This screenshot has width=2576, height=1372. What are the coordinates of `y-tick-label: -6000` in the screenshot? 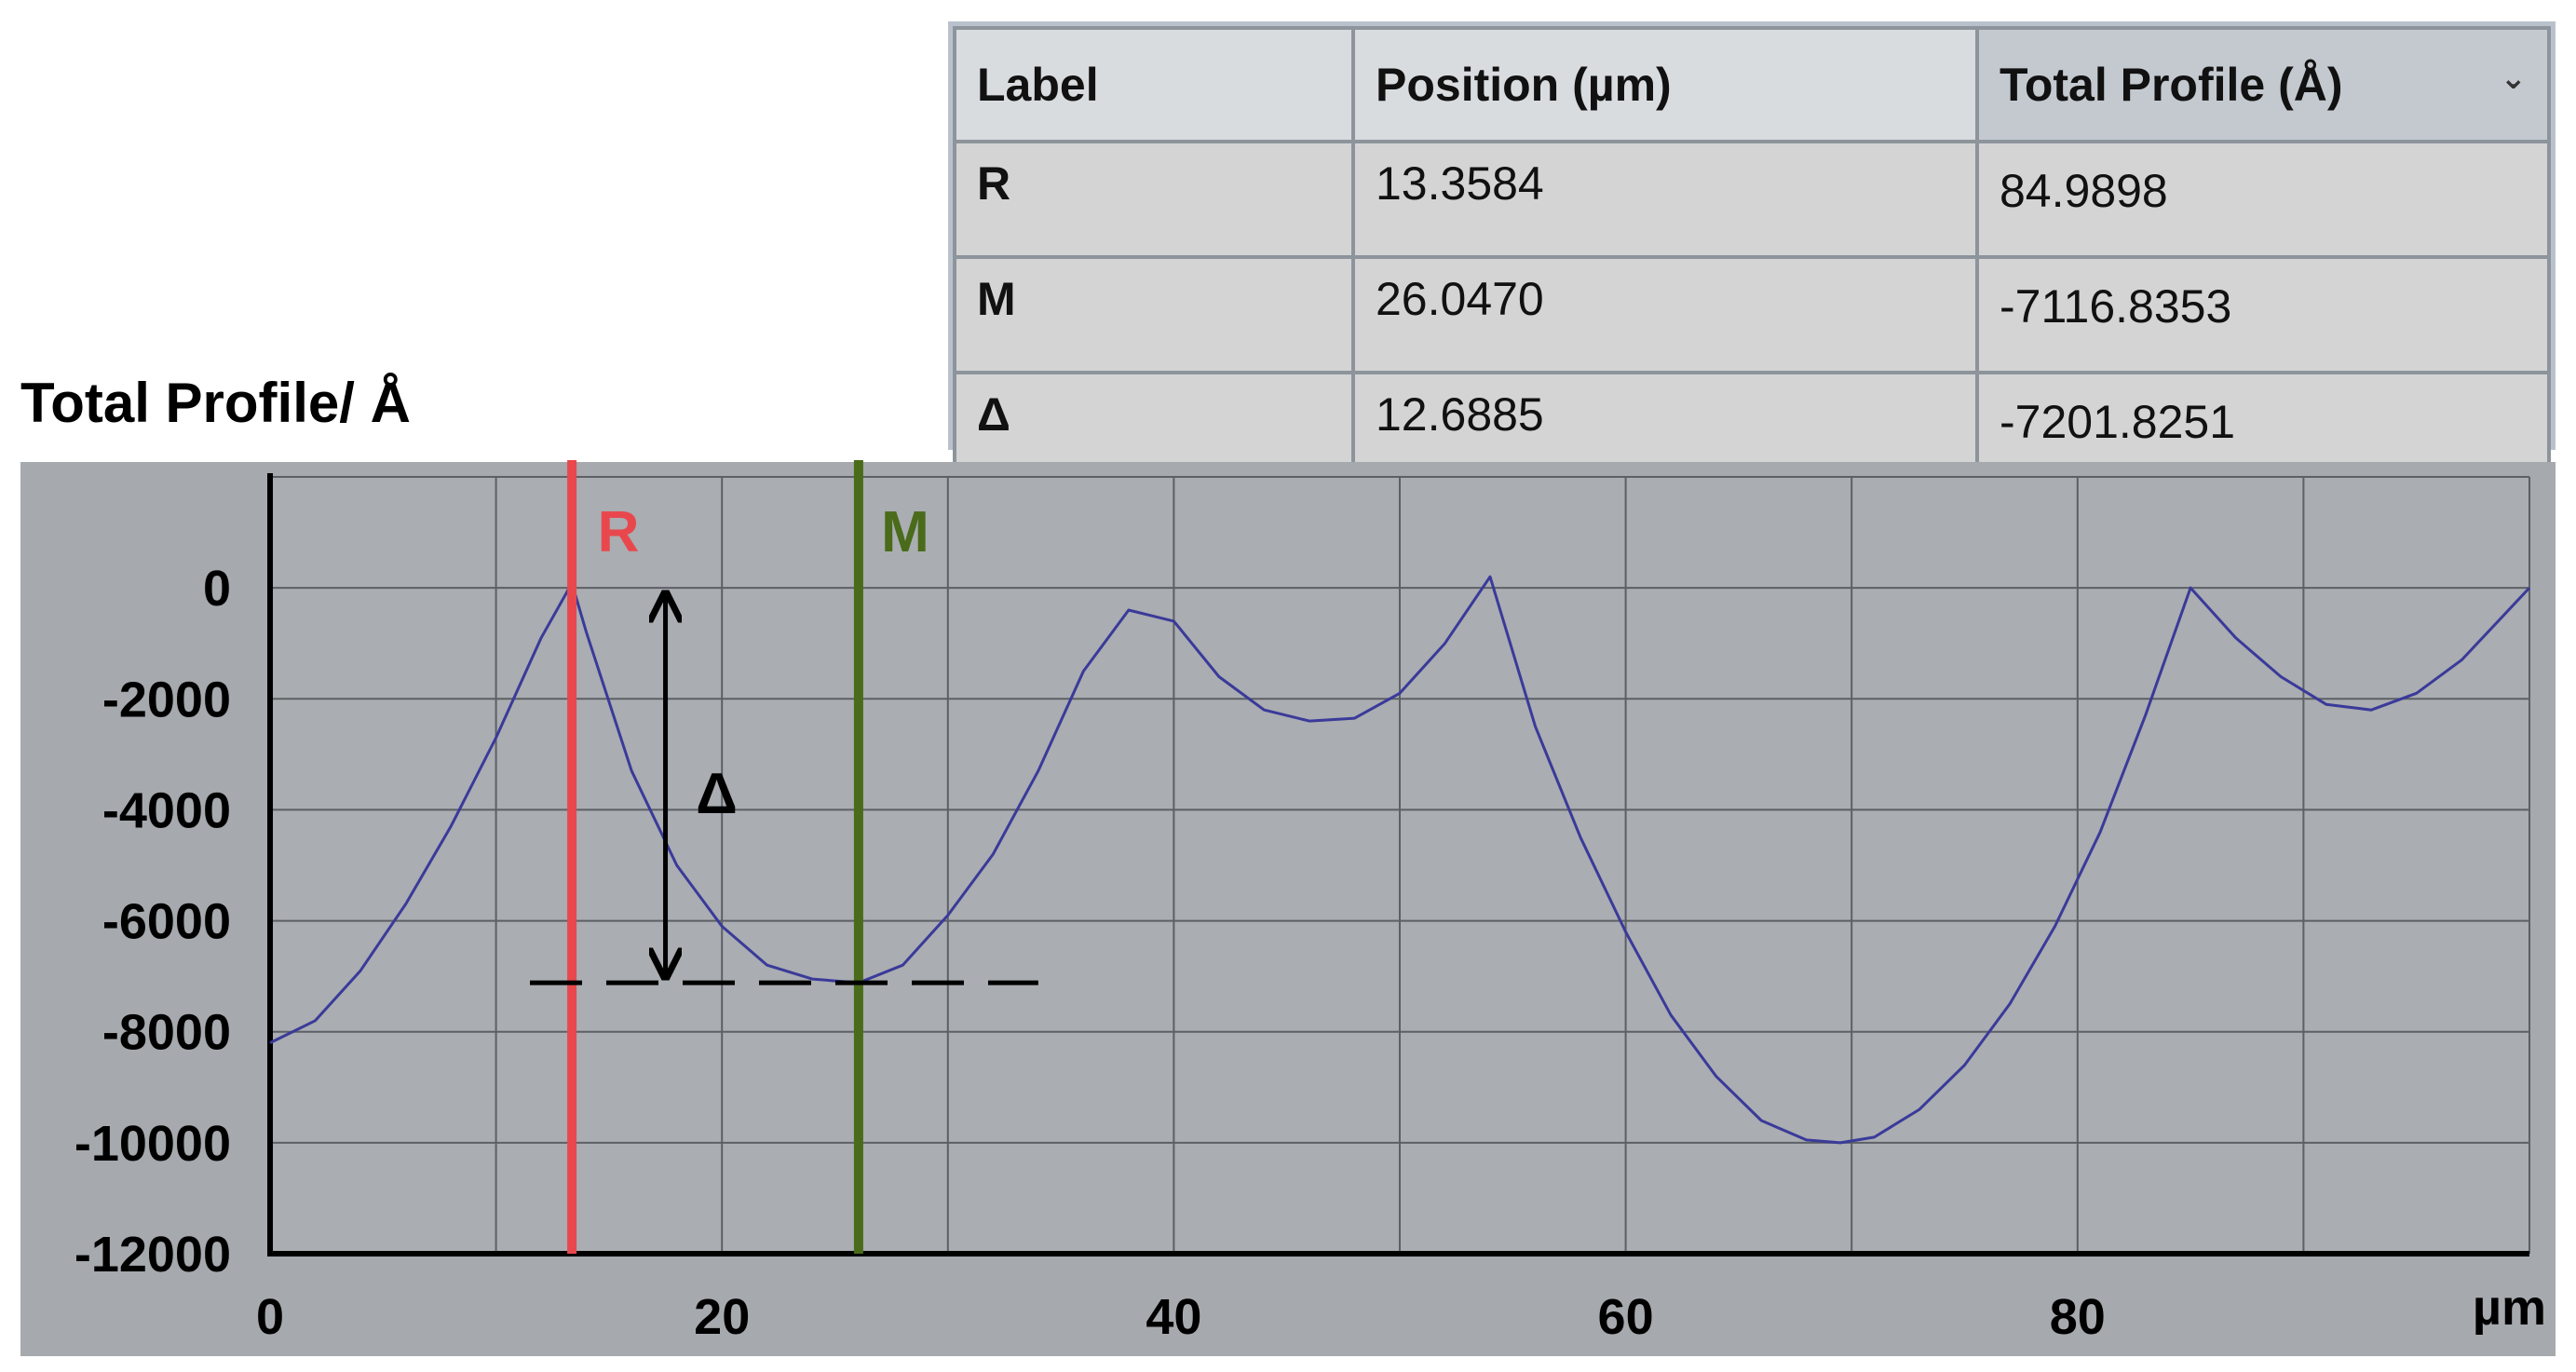 It's located at (166, 922).